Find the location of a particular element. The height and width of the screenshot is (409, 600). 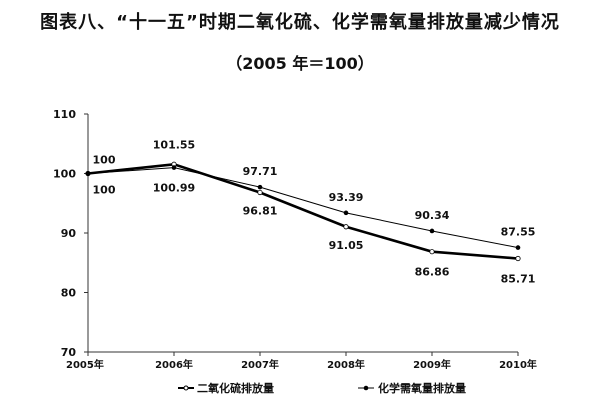

x-tick-label: 2008年 is located at coordinates (346, 364).